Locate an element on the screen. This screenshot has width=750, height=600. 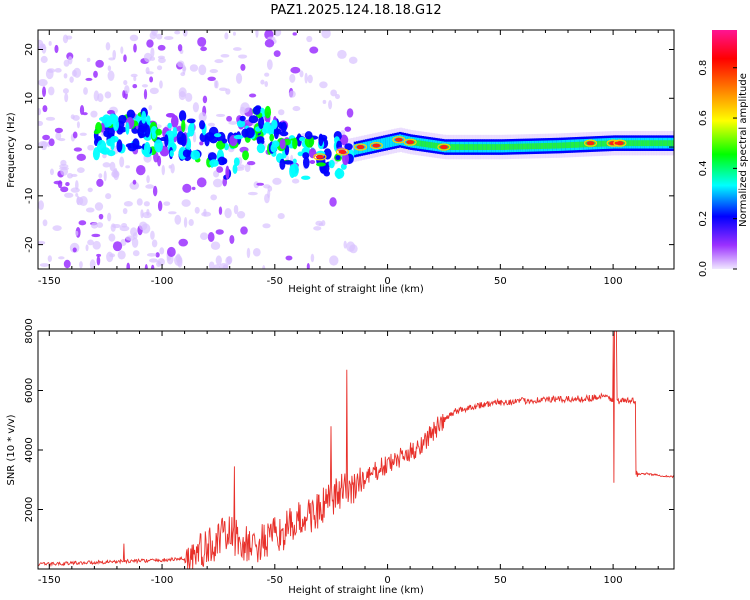
x-tick-label: 0 is located at coordinates (387, 580).